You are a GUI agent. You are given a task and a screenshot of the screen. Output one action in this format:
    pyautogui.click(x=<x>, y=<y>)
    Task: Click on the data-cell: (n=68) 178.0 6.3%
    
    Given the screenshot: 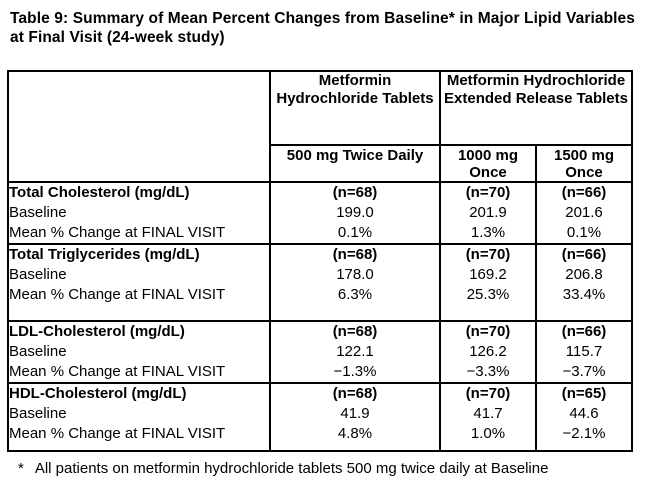 What is the action you would take?
    pyautogui.click(x=355, y=282)
    